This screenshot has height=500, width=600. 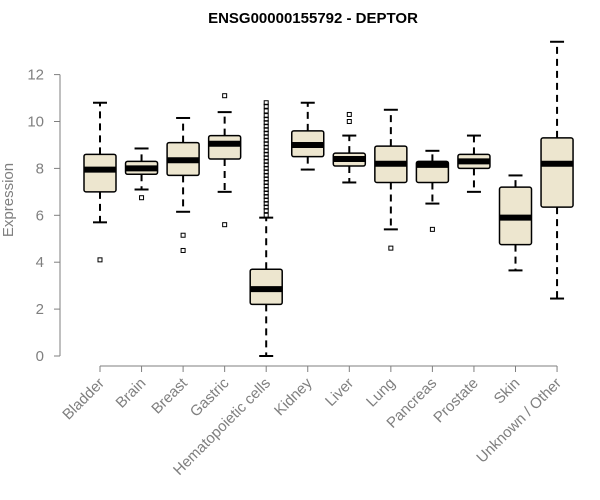 What do you see at coordinates (40, 168) in the screenshot?
I see `y-tick-label: 8` at bounding box center [40, 168].